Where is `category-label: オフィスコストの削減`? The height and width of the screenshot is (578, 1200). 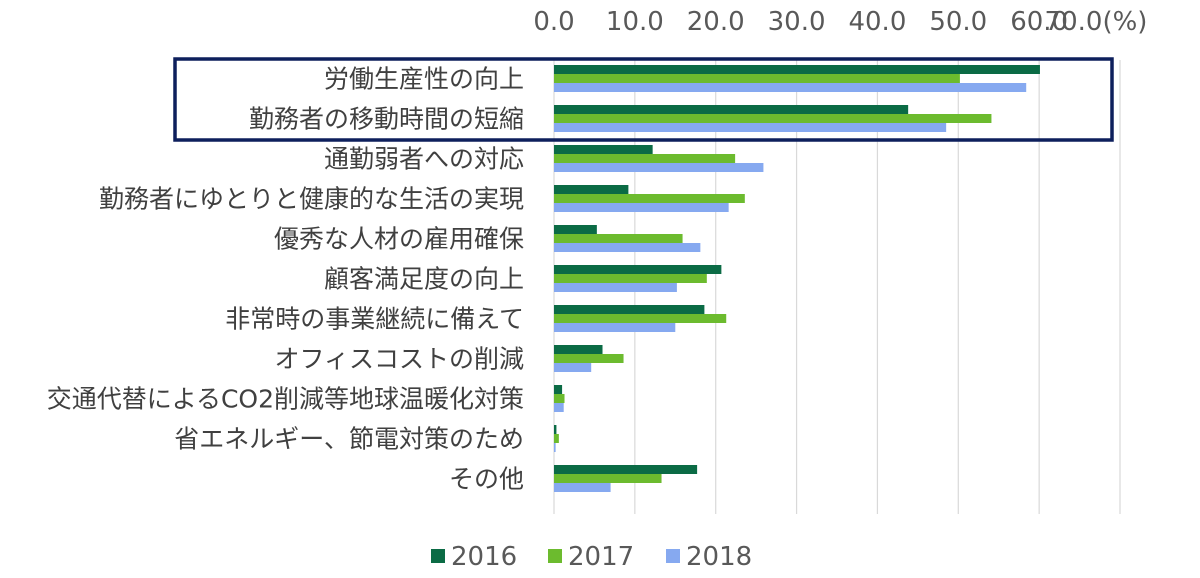 category-label: オフィスコストの削減 is located at coordinates (399, 359).